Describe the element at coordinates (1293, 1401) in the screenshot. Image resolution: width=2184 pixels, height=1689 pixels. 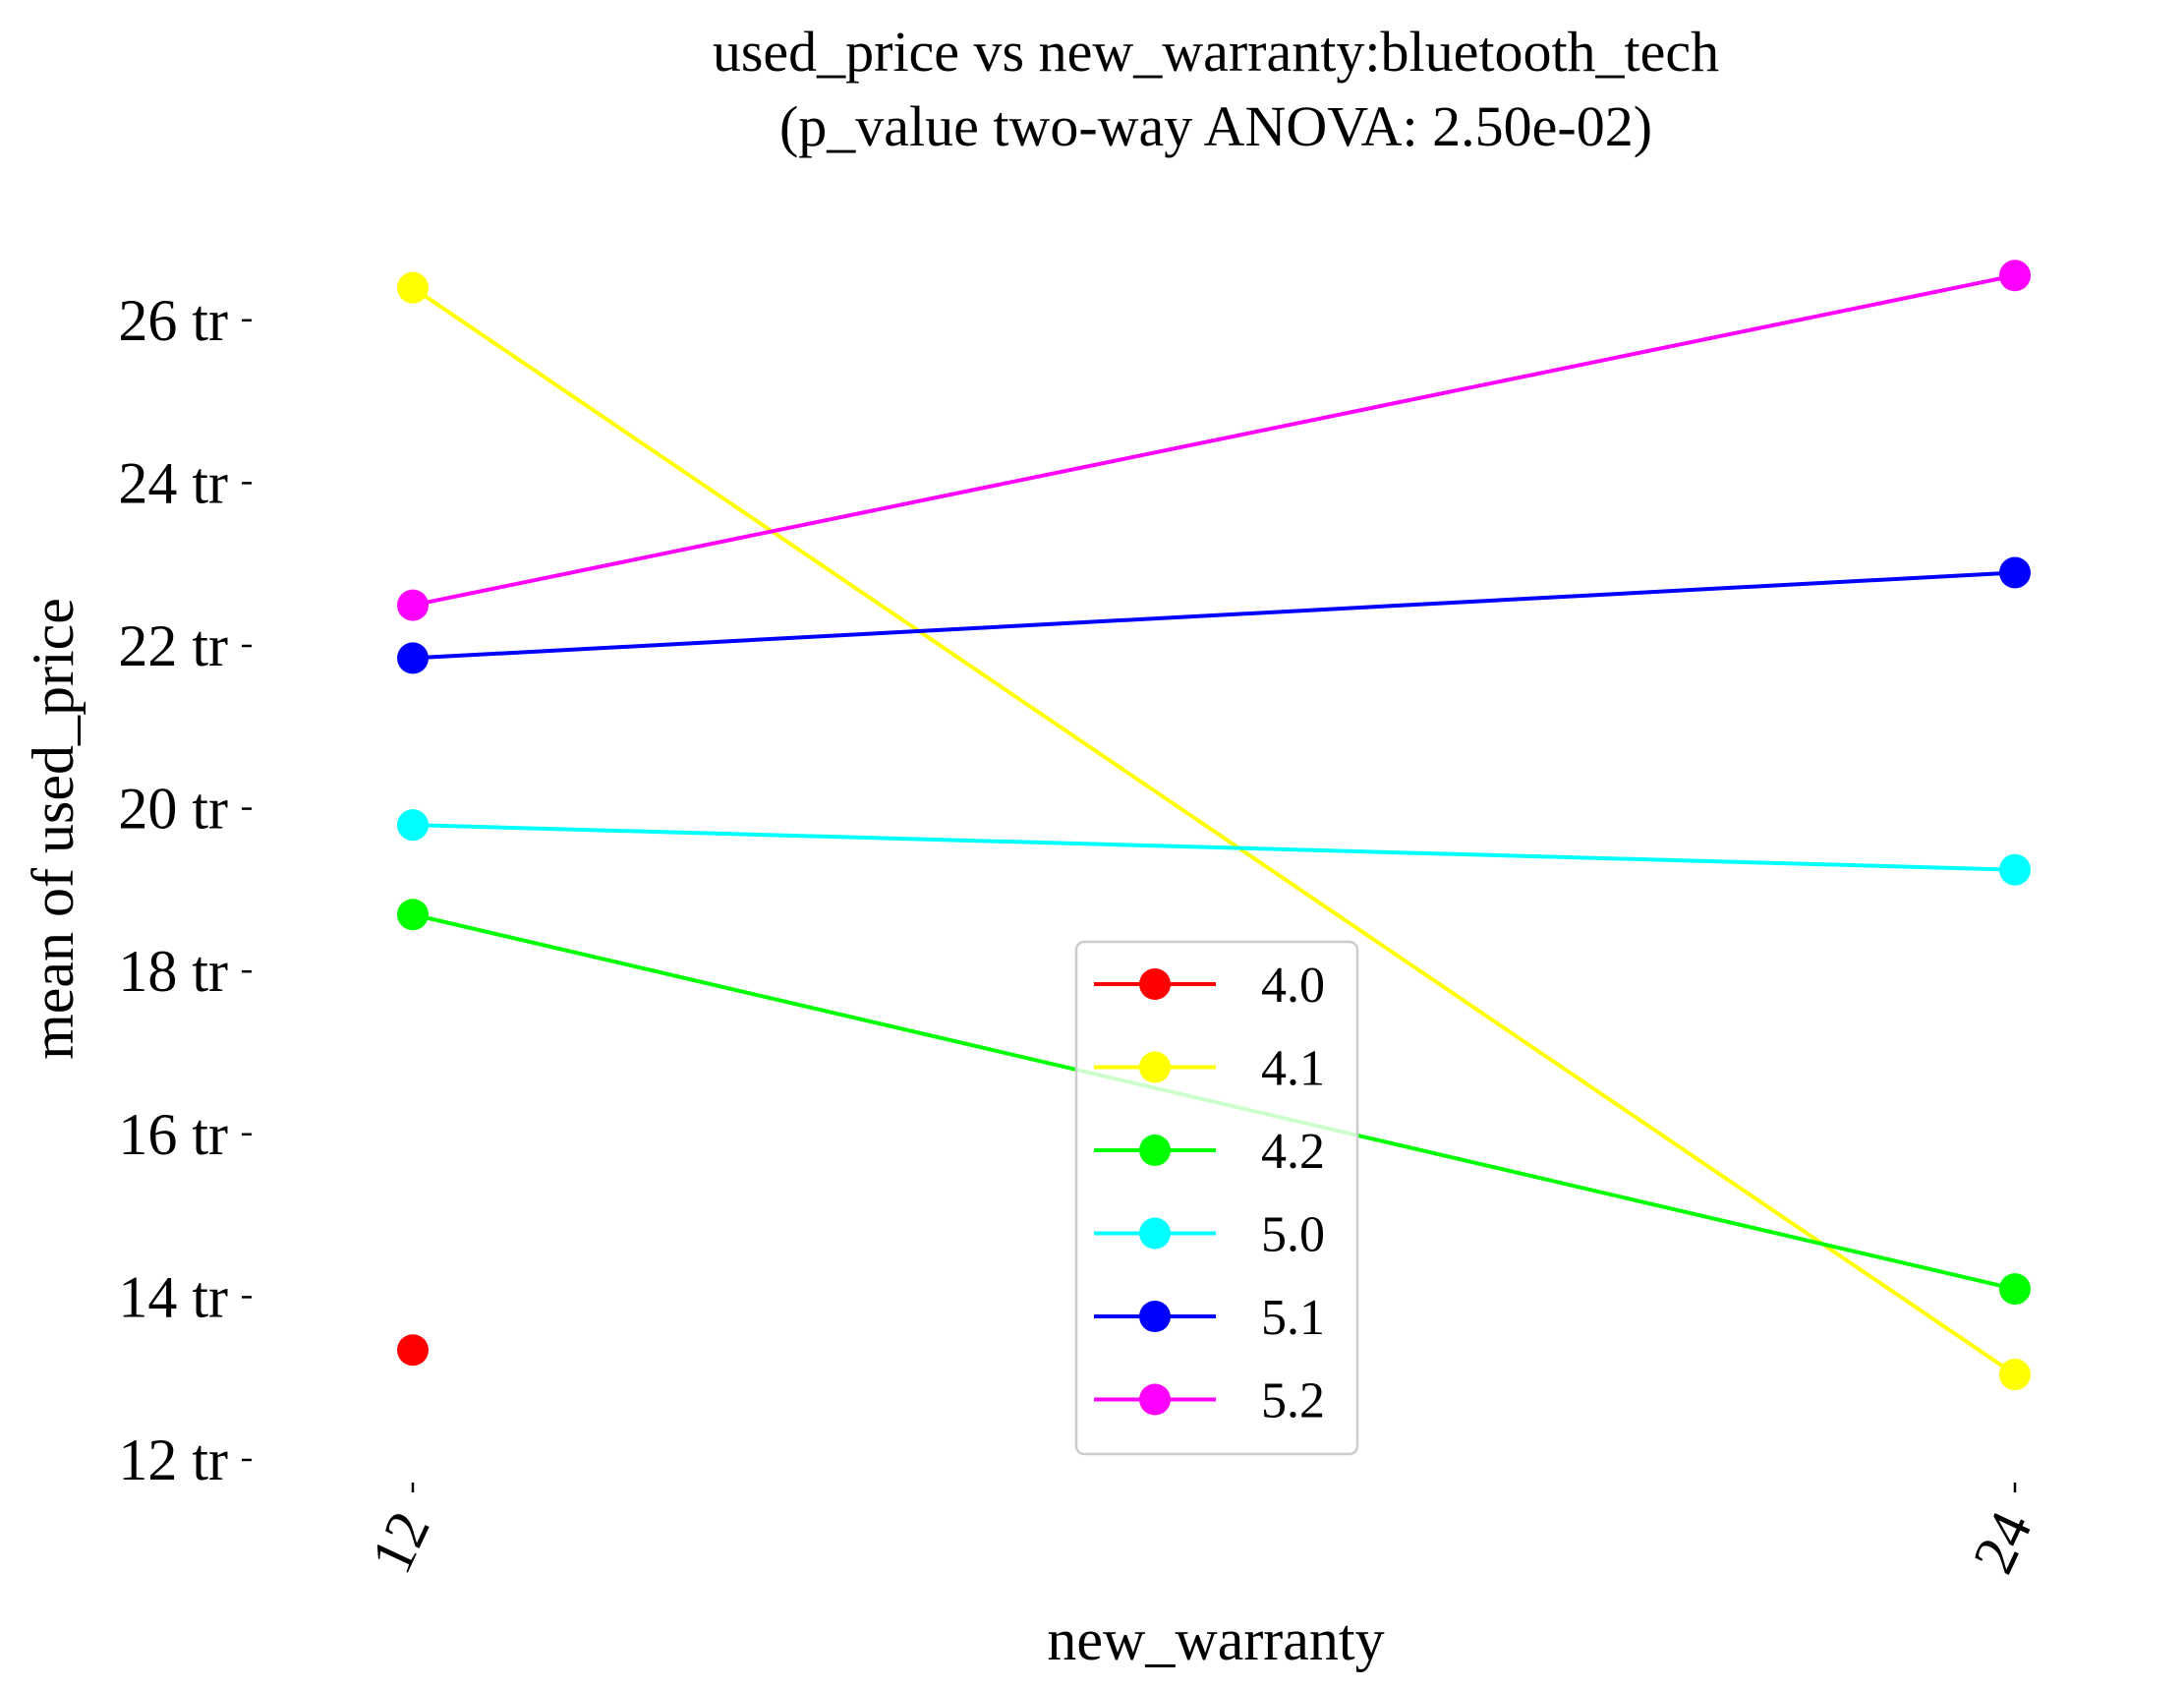
I see `legend-label: 5.2` at that location.